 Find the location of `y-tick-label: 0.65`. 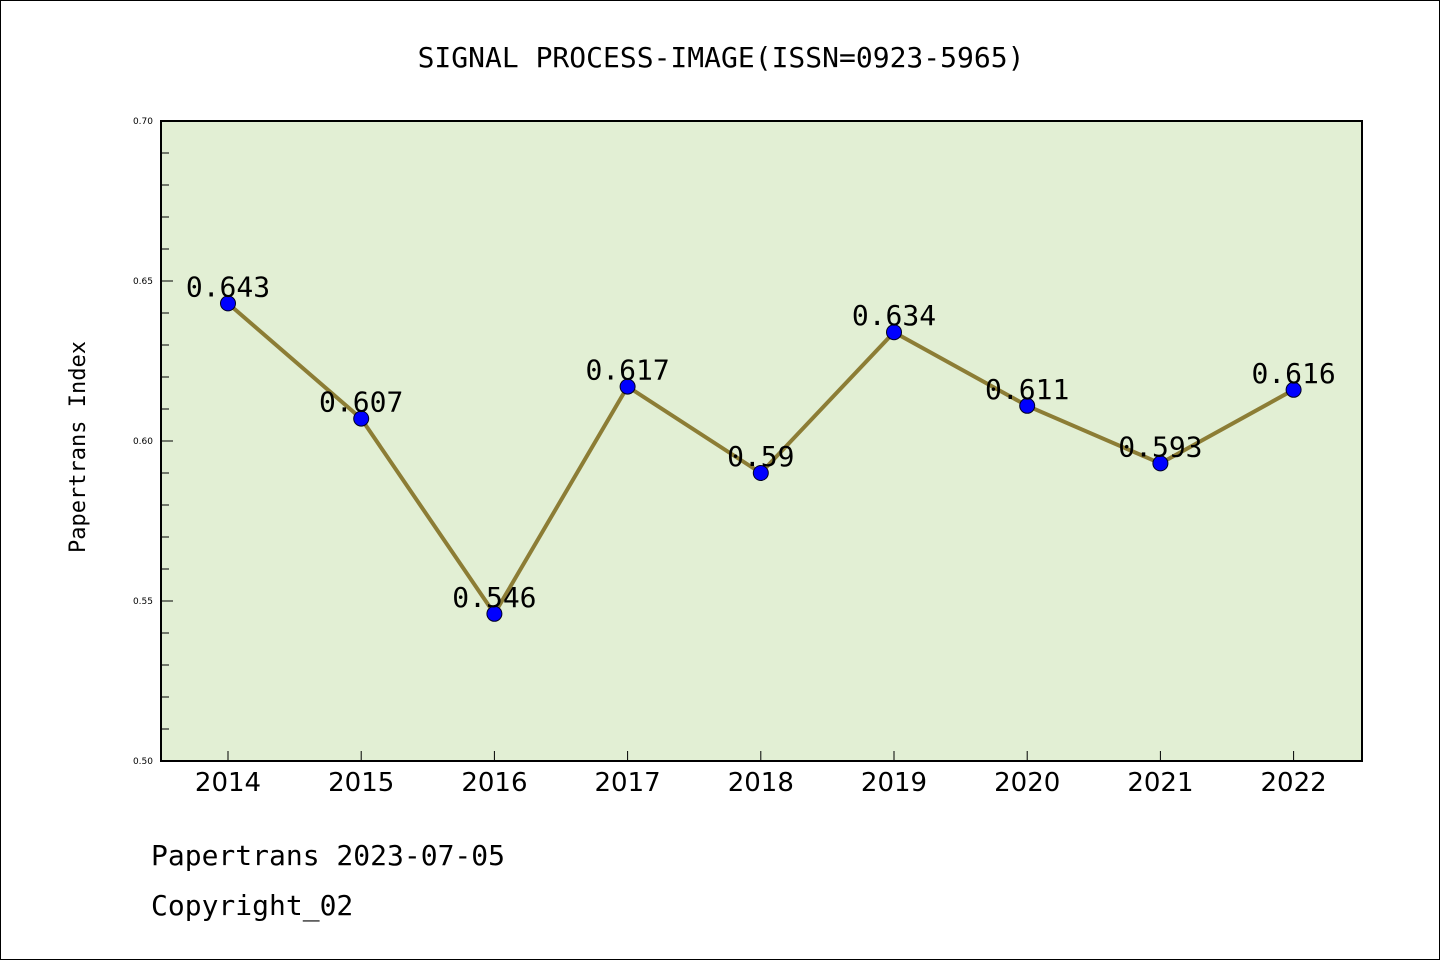

y-tick-label: 0.65 is located at coordinates (143, 282).